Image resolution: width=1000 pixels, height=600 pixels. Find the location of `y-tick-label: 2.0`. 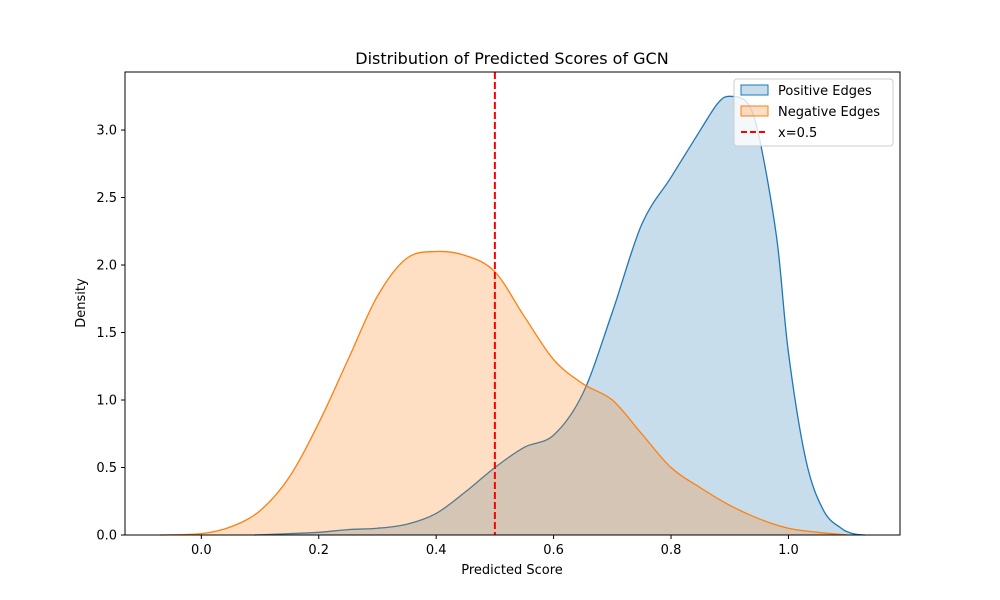

y-tick-label: 2.0 is located at coordinates (106, 266).